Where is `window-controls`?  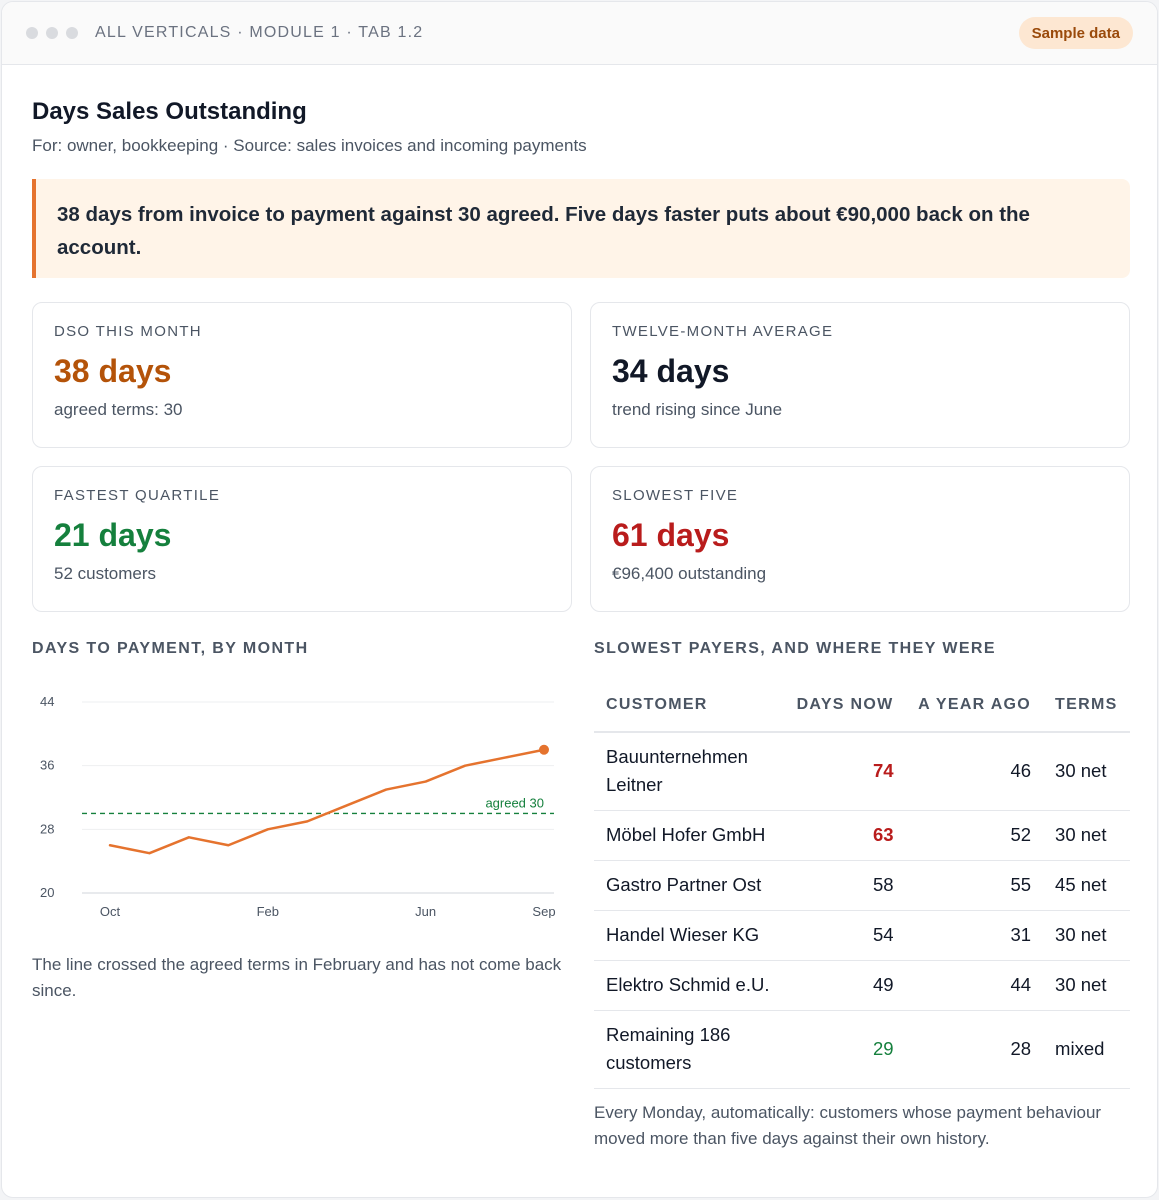 window-controls is located at coordinates (52, 33).